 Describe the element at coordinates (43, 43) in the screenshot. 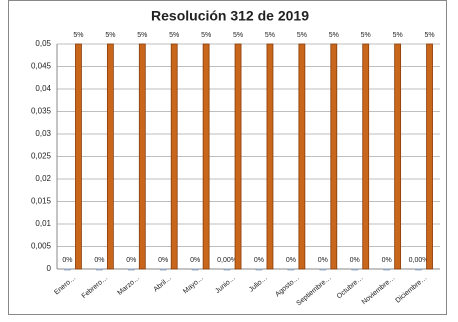

I see `y-tick-label: 0,05` at that location.